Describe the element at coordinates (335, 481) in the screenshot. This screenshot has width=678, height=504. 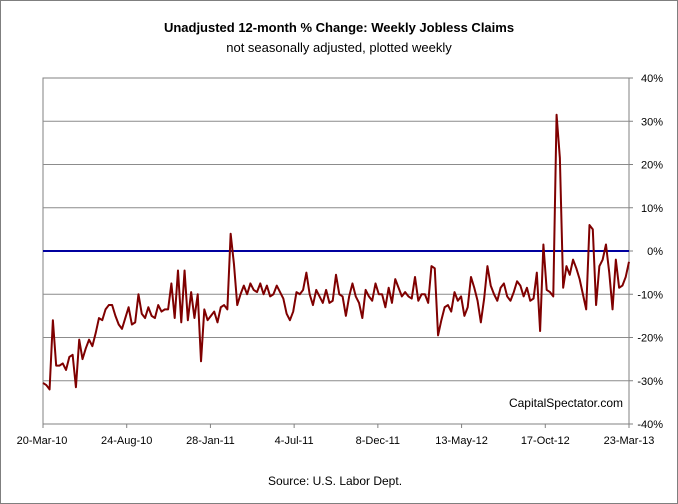
I see `source-note: Source: U.S. Labor Dept.` at that location.